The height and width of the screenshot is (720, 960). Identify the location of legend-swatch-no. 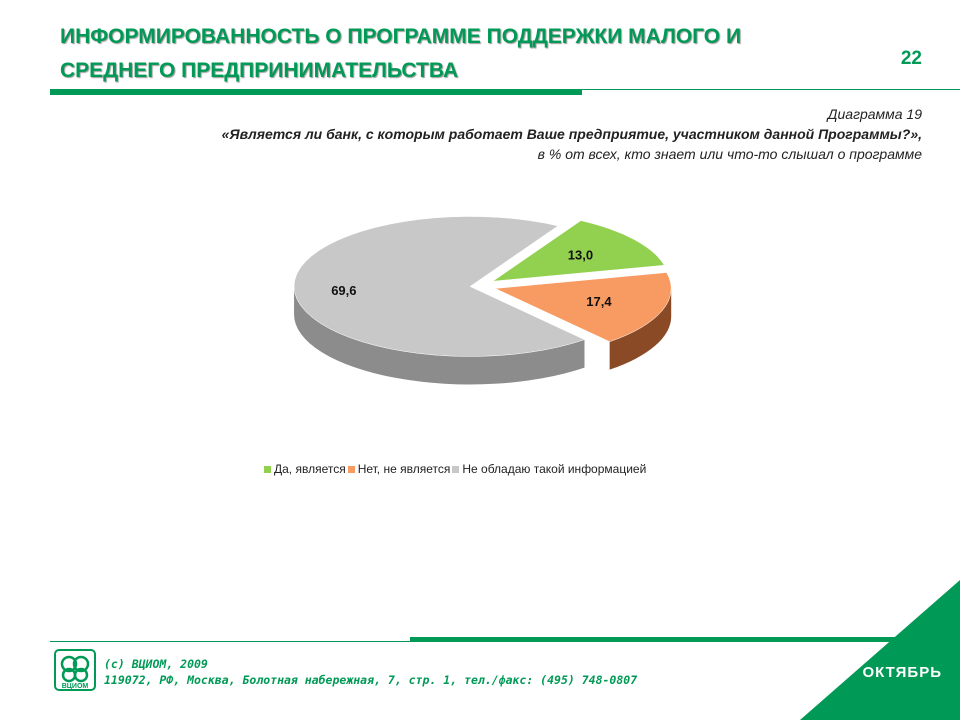
(351, 469).